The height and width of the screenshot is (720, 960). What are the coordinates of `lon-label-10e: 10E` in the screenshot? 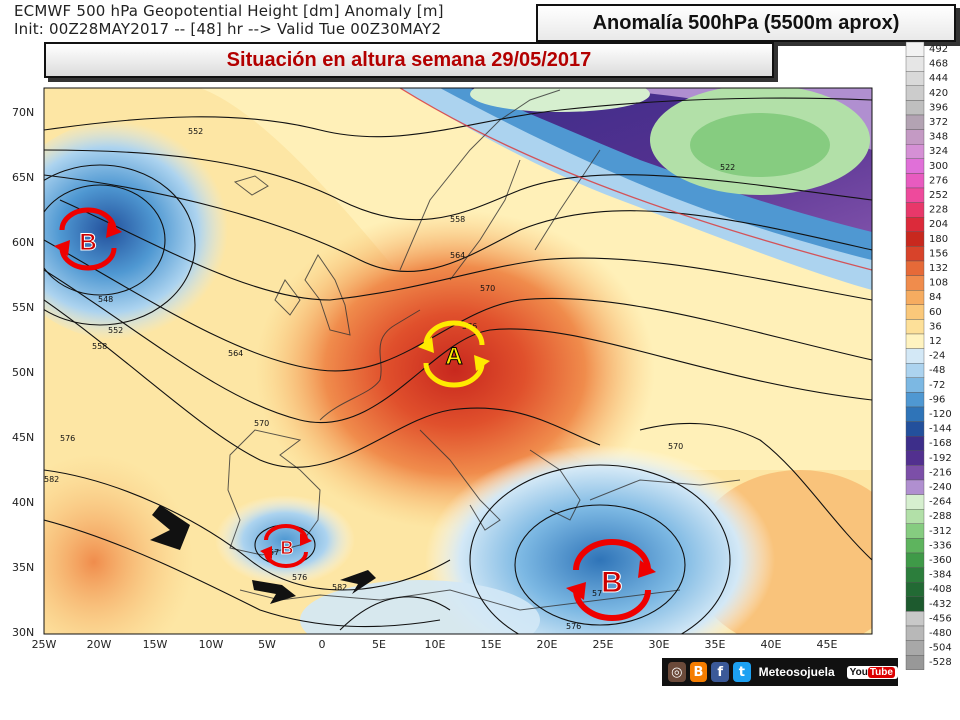 It's located at (435, 644).